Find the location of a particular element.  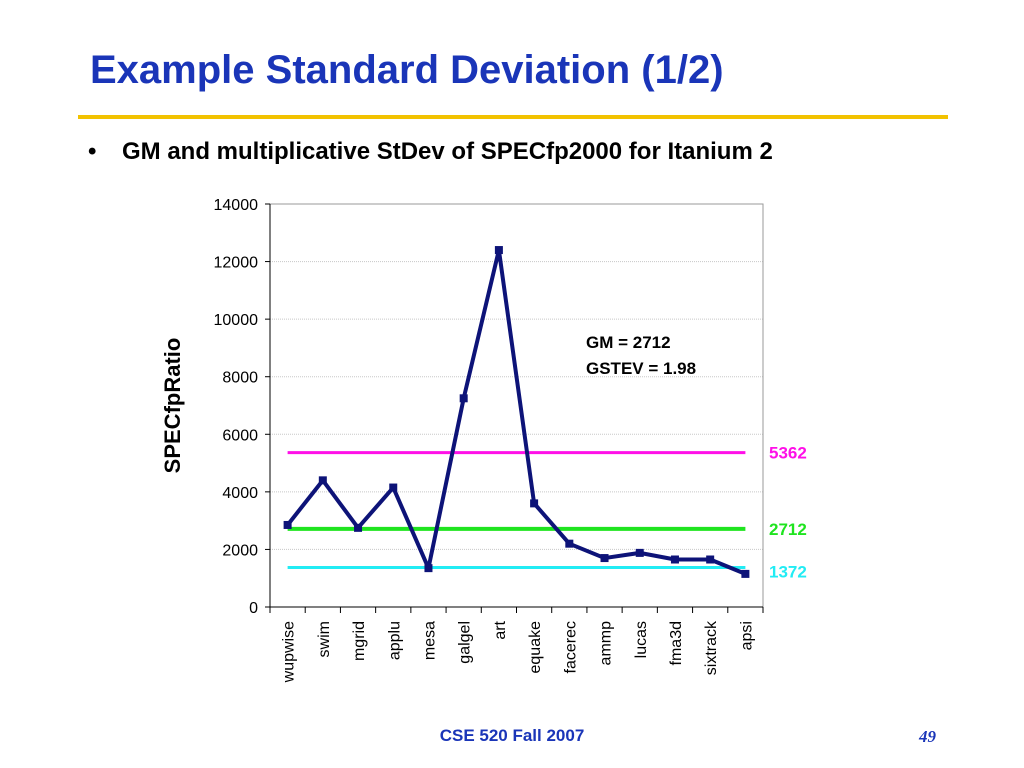

x-tick-label: mgrid is located at coordinates (359, 641).